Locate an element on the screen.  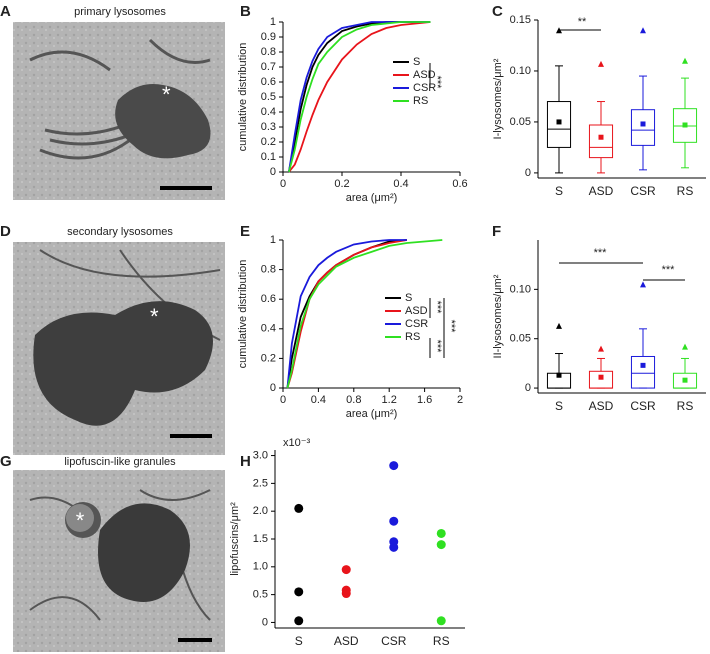
y-tick-label: 0.05 is located at coordinates (520, 122).